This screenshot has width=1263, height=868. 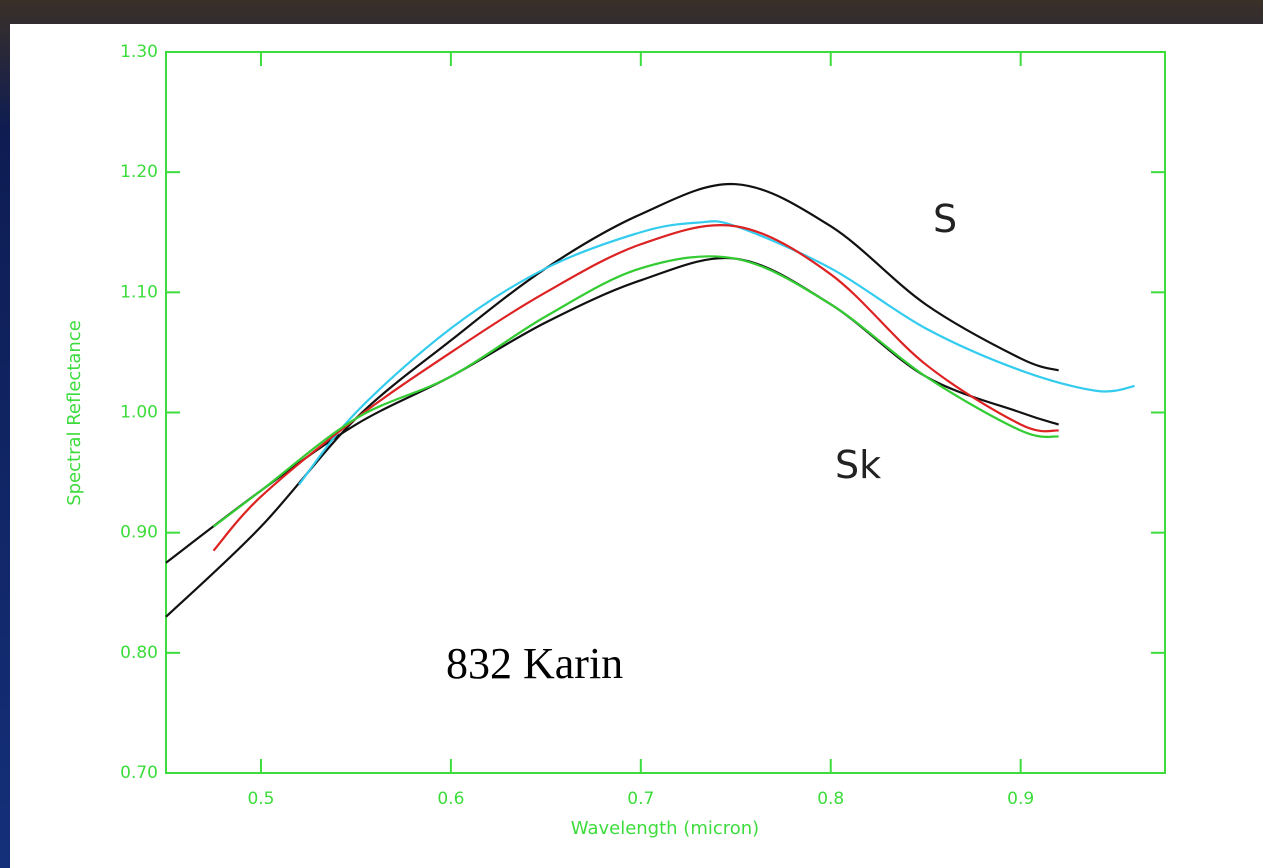 I want to click on x-axis-label: Wavelength (micron), so click(x=665, y=828).